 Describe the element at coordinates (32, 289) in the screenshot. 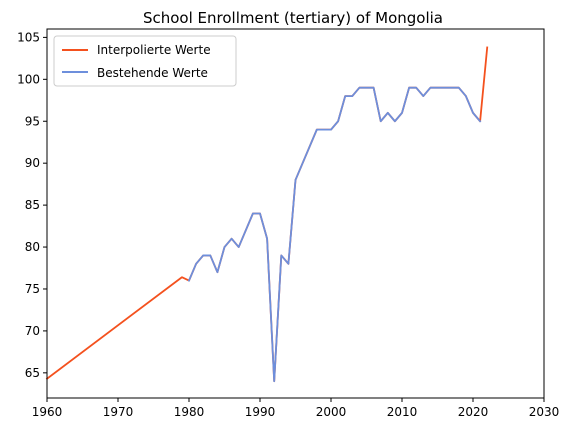

I see `y-tick-label: 75` at that location.